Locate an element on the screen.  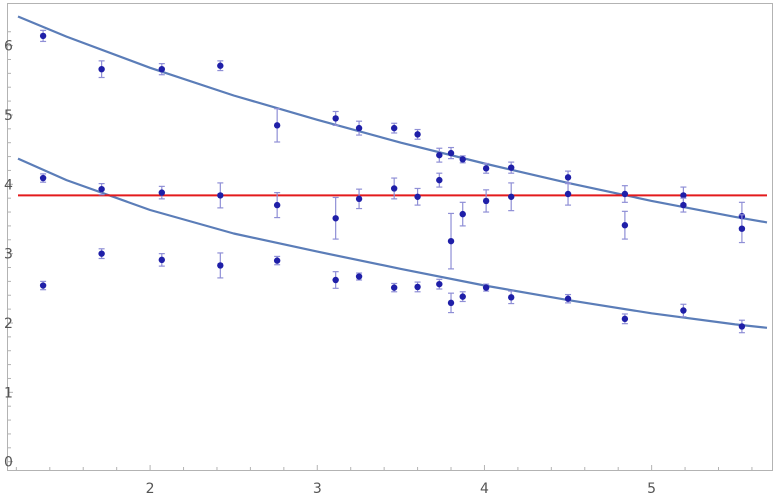
y-tick-label: 1 is located at coordinates (8, 393).